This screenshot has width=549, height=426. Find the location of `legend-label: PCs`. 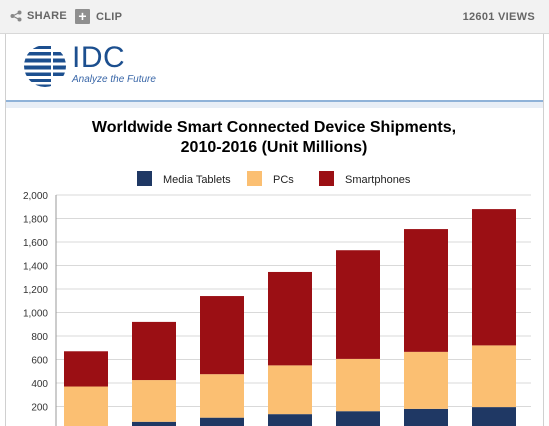

legend-label: PCs is located at coordinates (283, 180).